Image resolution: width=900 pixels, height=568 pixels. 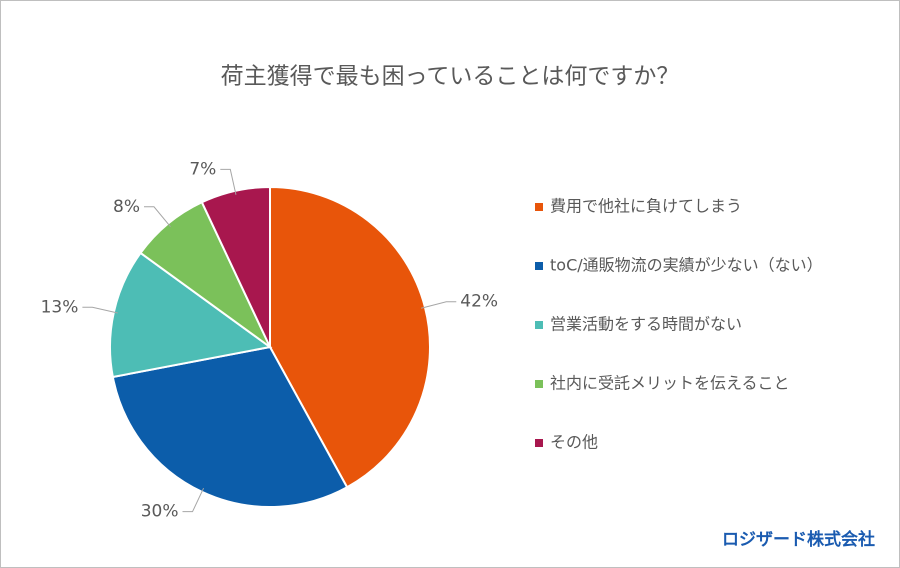 What do you see at coordinates (798, 539) in the screenshot?
I see `brand-logo: ロジザード株式会社` at bounding box center [798, 539].